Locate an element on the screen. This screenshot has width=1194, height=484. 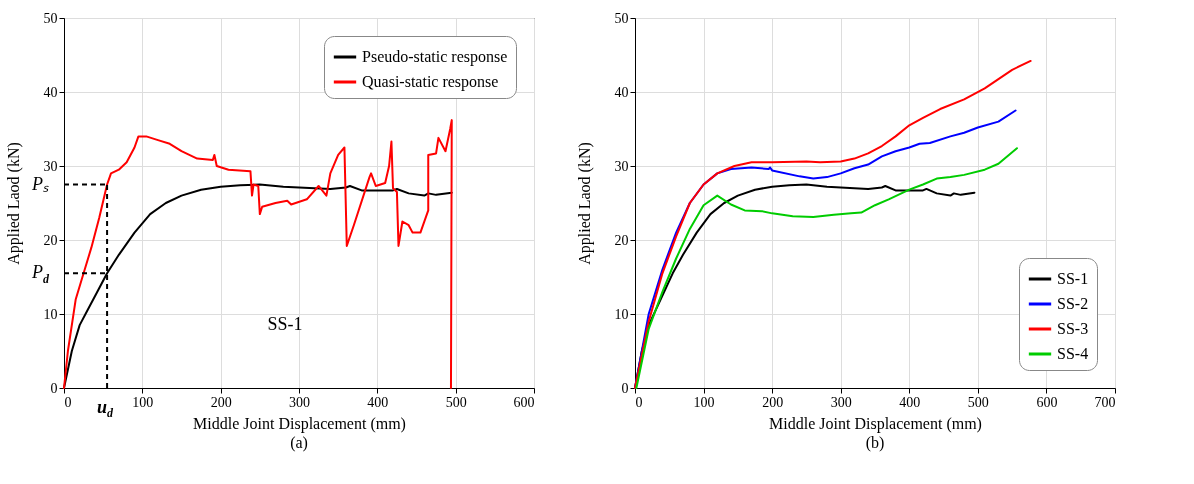
text: (b) is located at coordinates (875, 443).